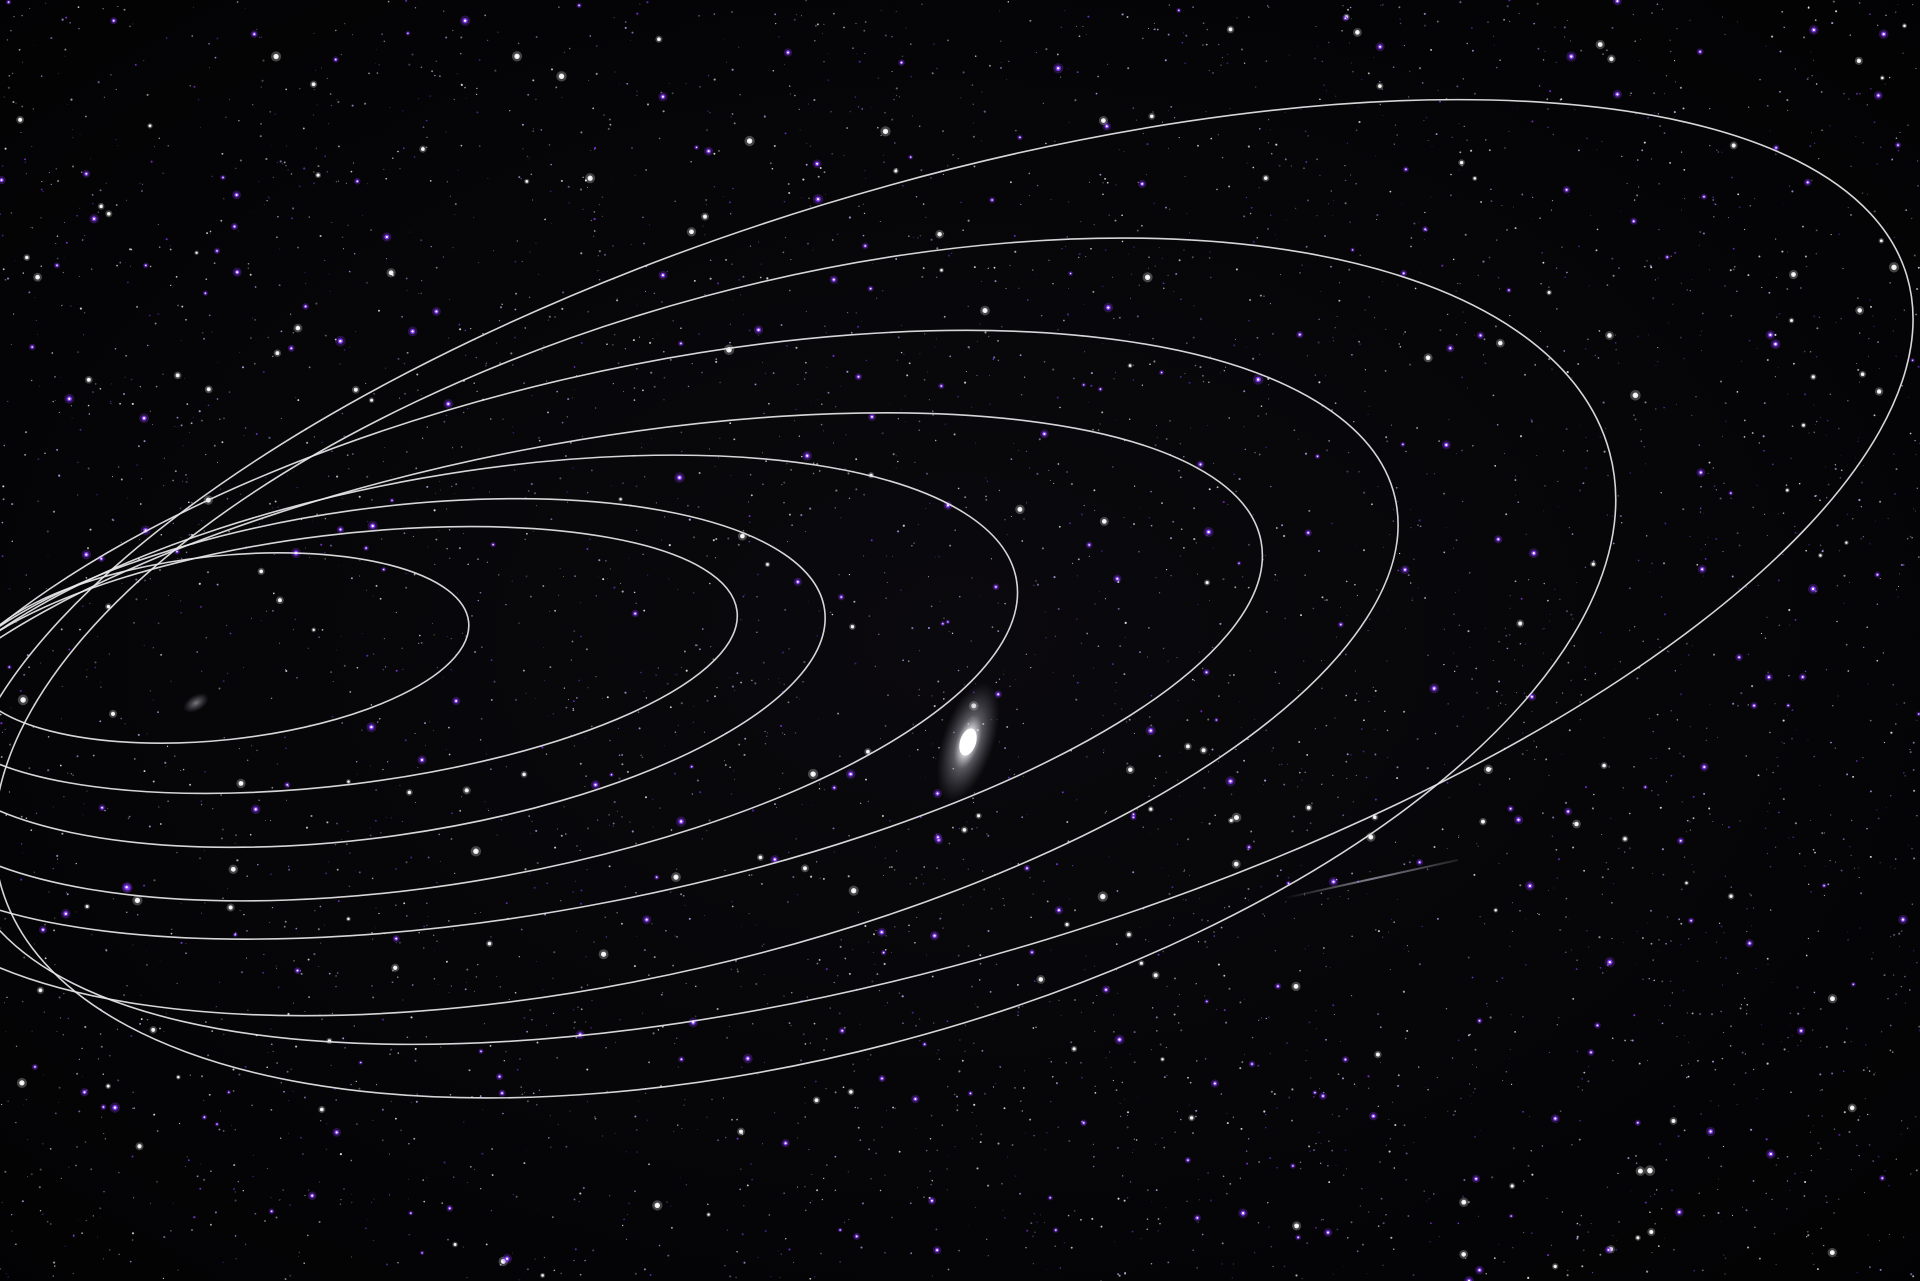  What do you see at coordinates (196, 703) in the screenshot?
I see `faint-galaxy` at bounding box center [196, 703].